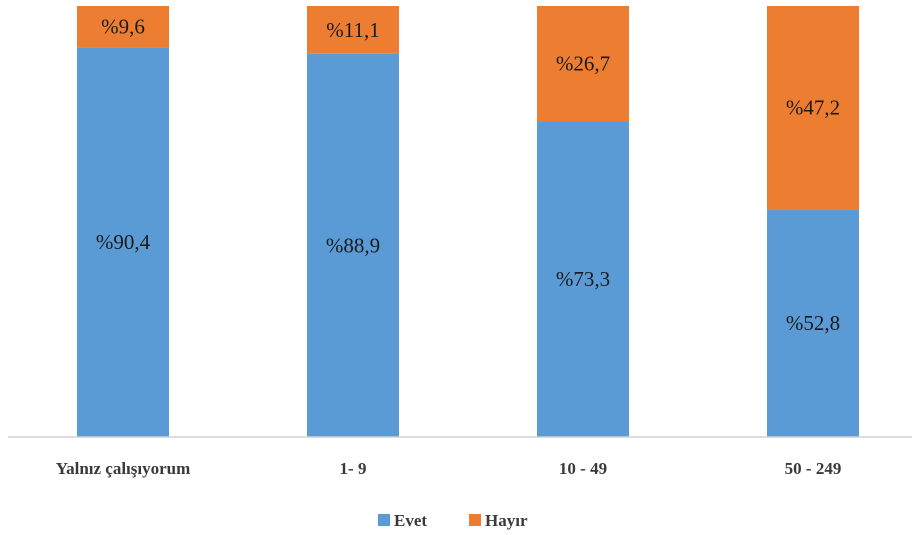 Image resolution: width=919 pixels, height=535 pixels. I want to click on data-label-evet-0: %90,4, so click(123, 242).